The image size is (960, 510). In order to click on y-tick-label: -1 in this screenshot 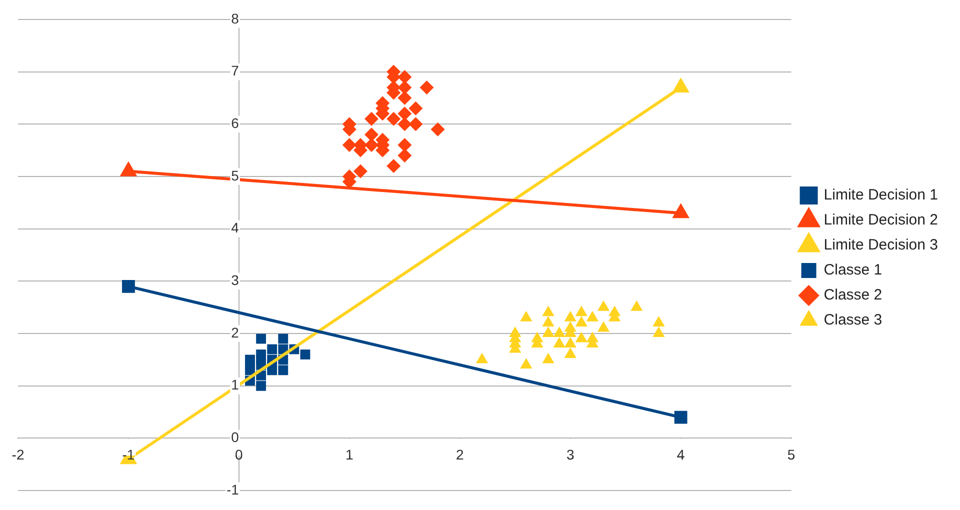, I will do `click(233, 489)`.